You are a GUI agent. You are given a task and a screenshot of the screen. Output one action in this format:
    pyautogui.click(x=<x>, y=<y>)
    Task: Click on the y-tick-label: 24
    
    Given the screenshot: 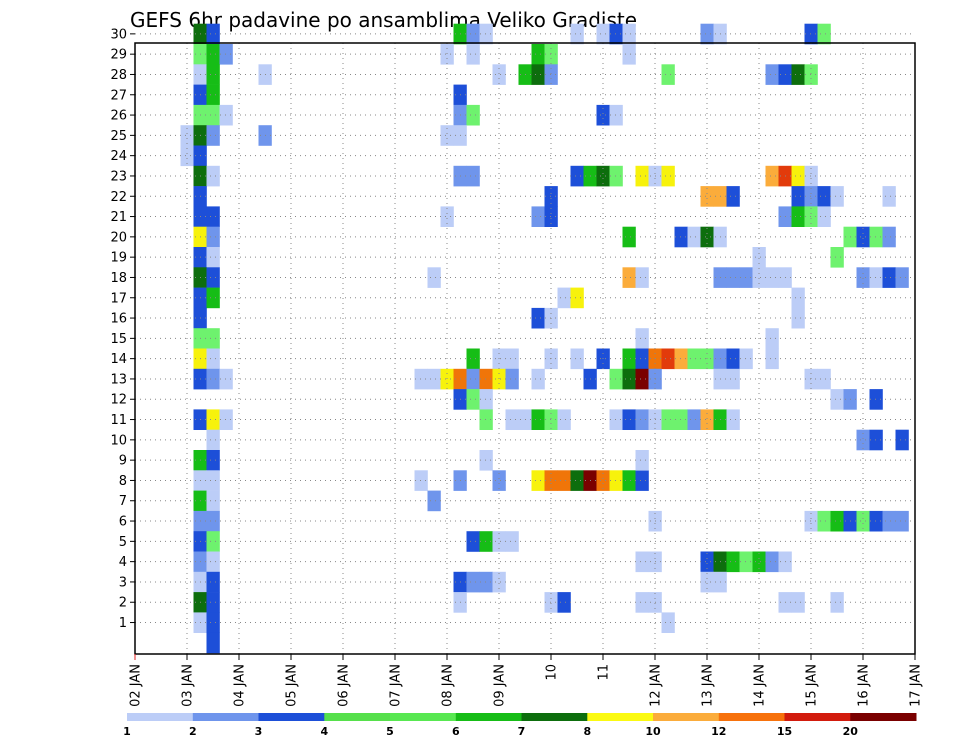 What is the action you would take?
    pyautogui.click(x=118, y=156)
    